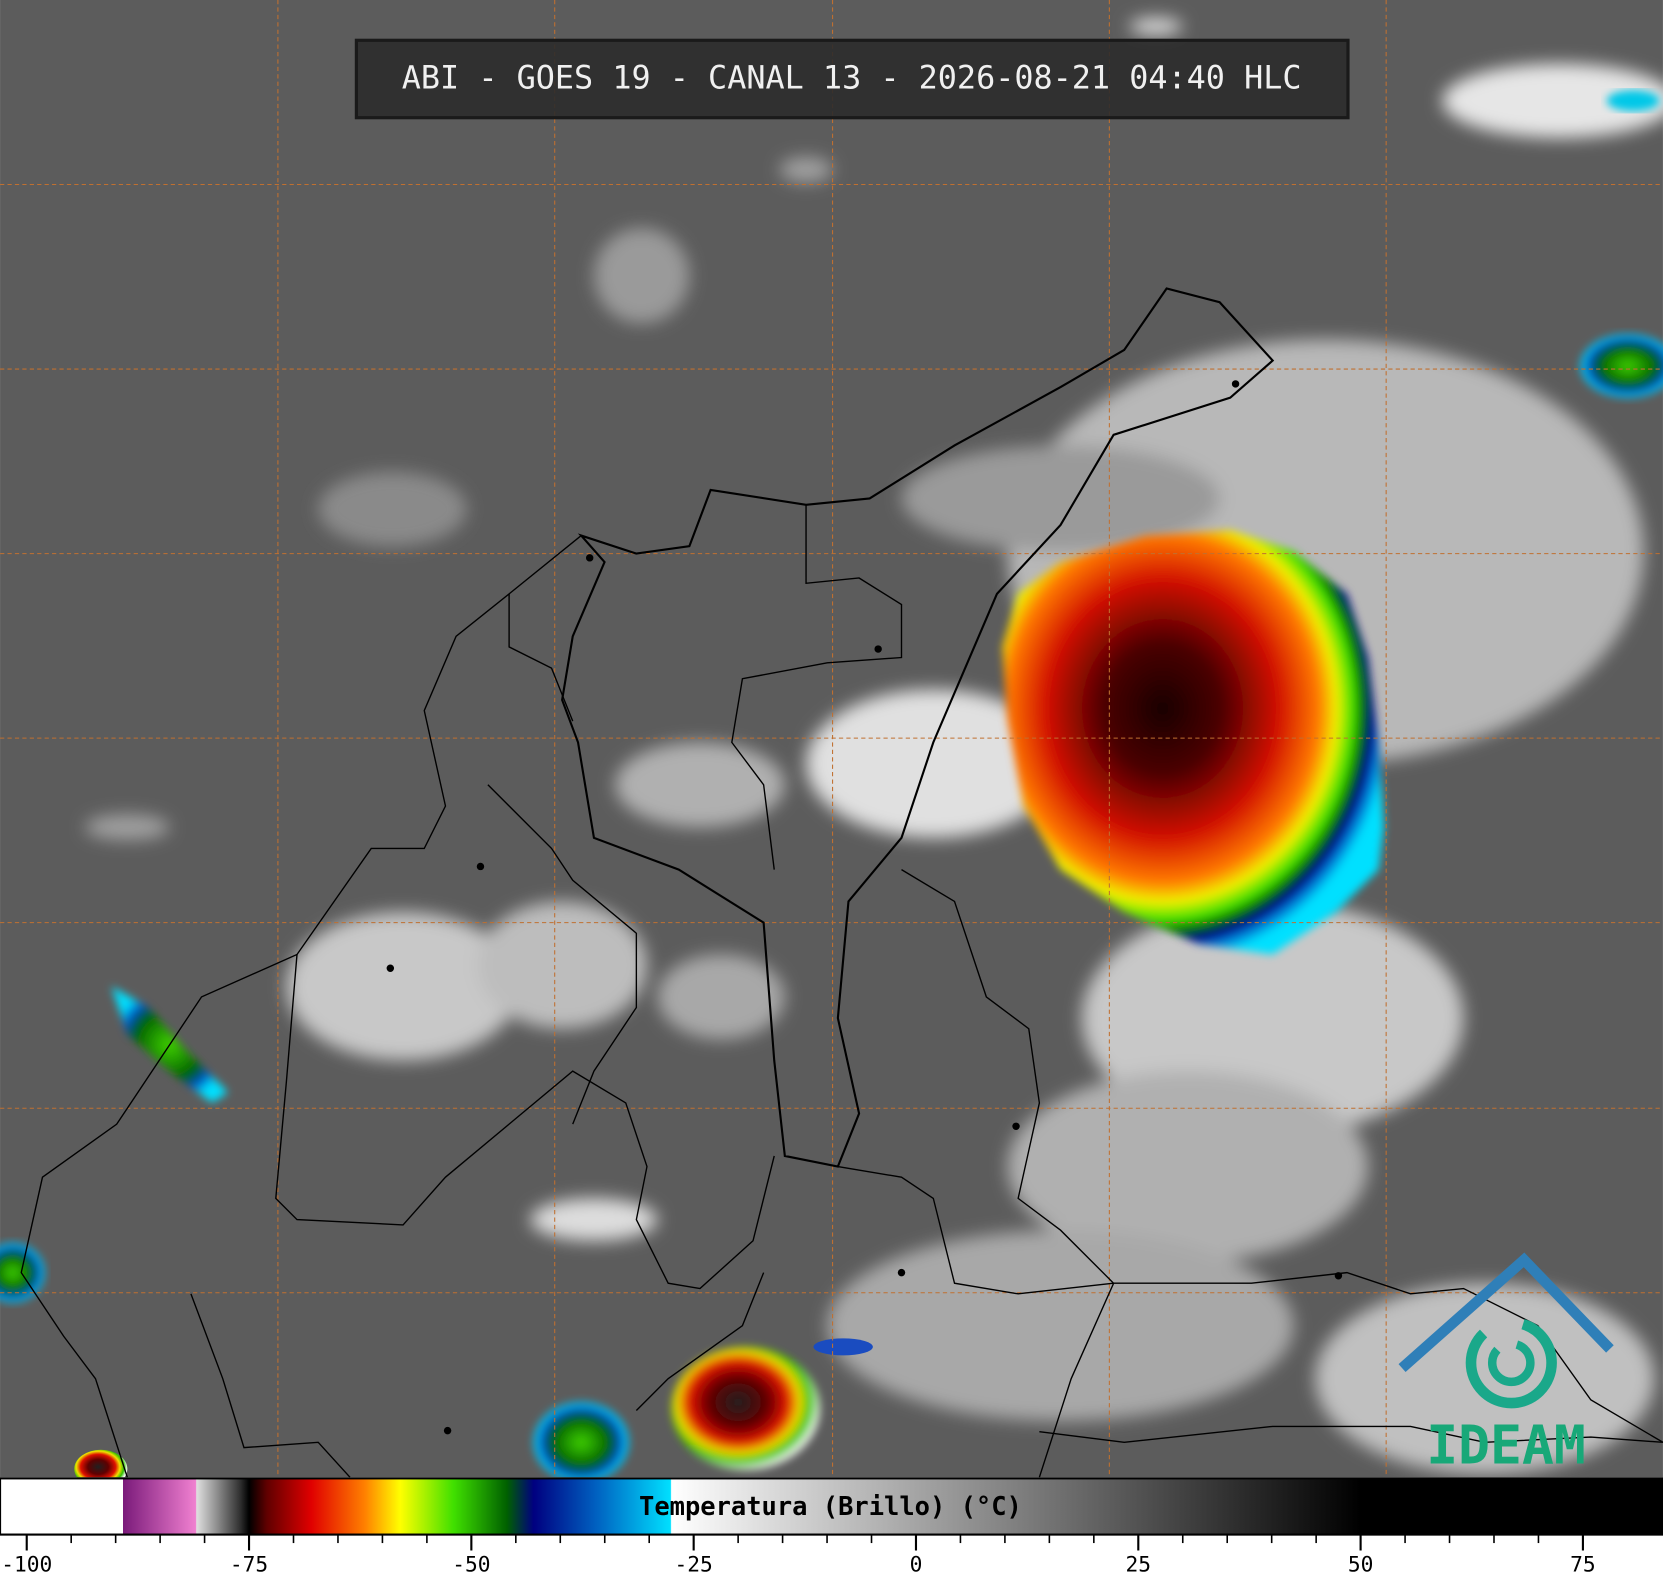 The width and height of the screenshot is (1663, 1577). I want to click on tick-label: -50, so click(471, 1564).